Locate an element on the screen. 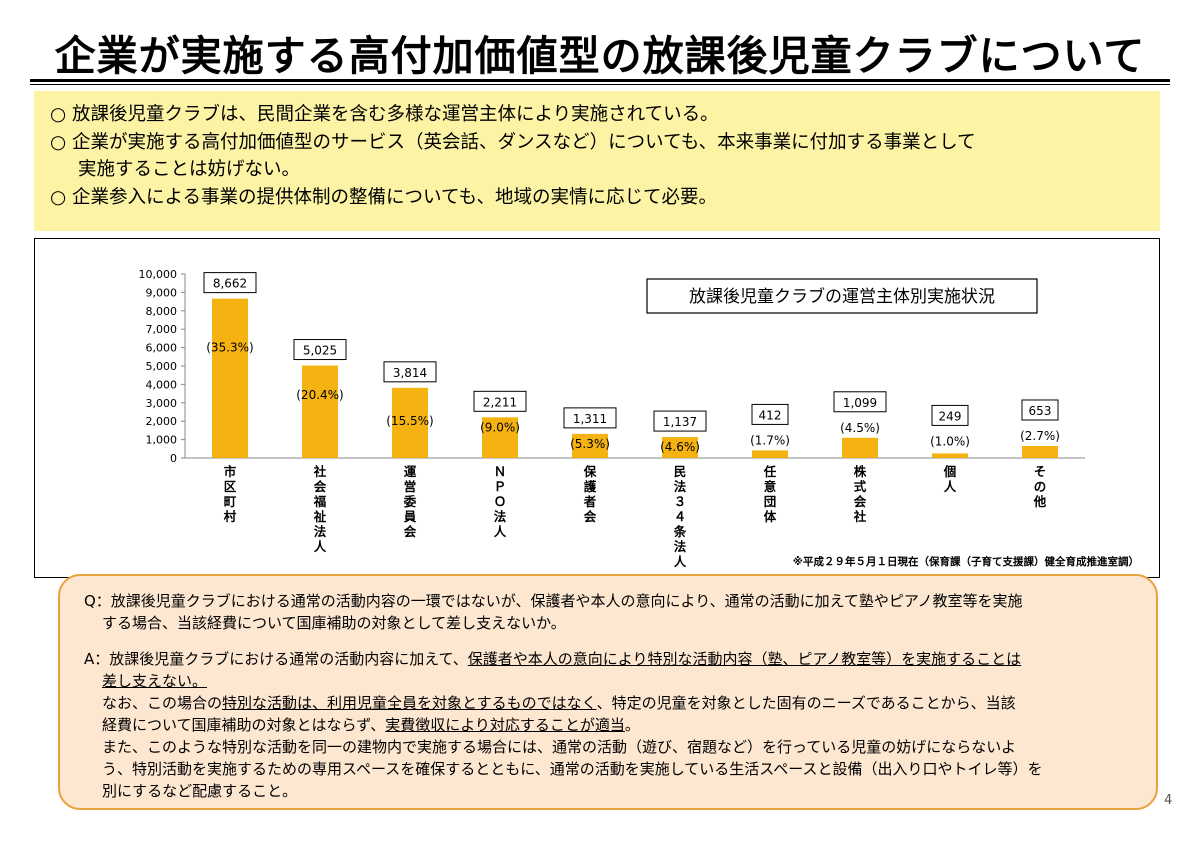 The height and width of the screenshot is (848, 1200). page-number: 4 is located at coordinates (1168, 800).